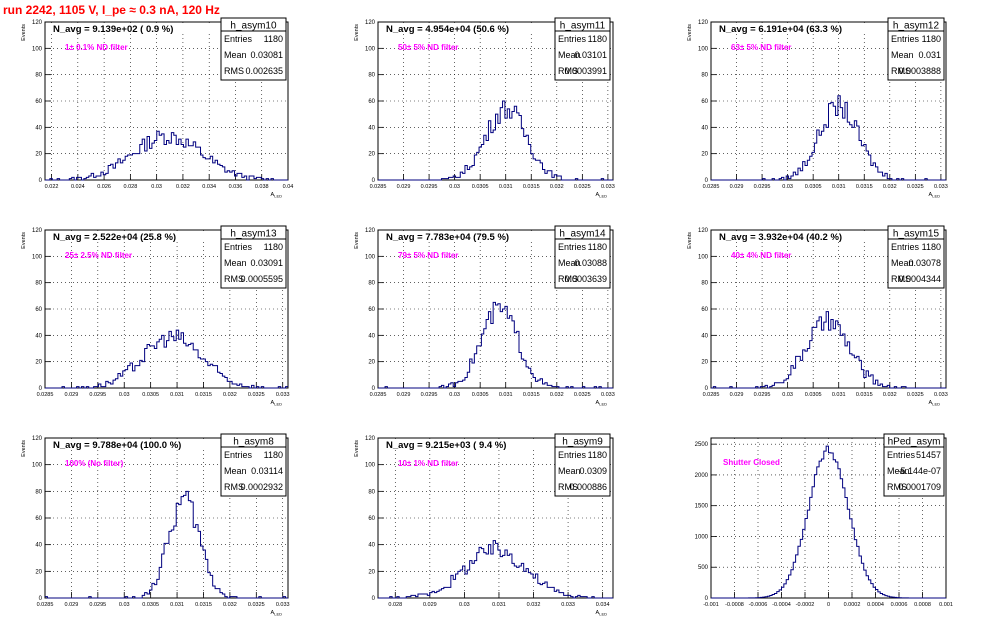 Image resolution: width=996 pixels, height=622 pixels. Describe the element at coordinates (946, 605) in the screenshot. I see `x-tick-label: 0.001` at that location.